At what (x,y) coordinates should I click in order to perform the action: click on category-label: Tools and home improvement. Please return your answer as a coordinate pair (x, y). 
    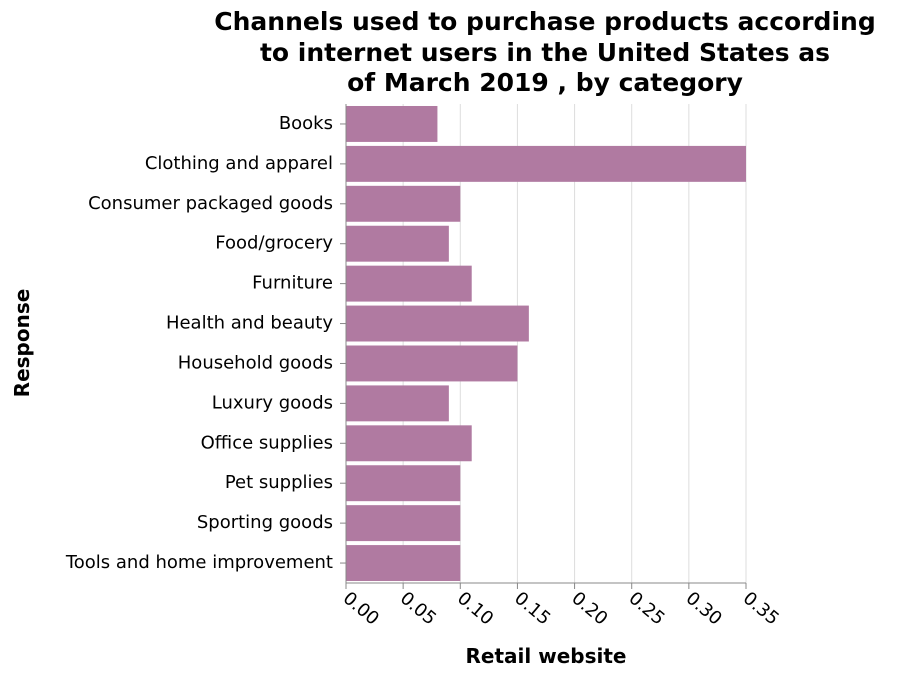
    Looking at the image, I should click on (199, 562).